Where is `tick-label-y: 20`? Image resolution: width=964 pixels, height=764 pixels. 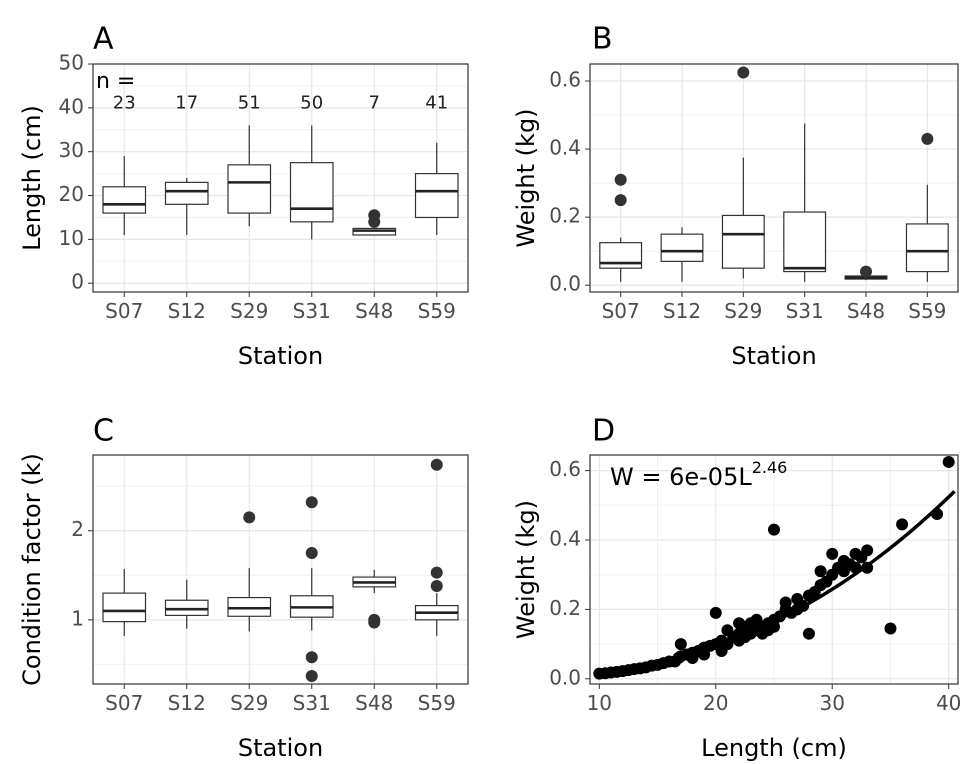
tick-label-y: 20 is located at coordinates (71, 194).